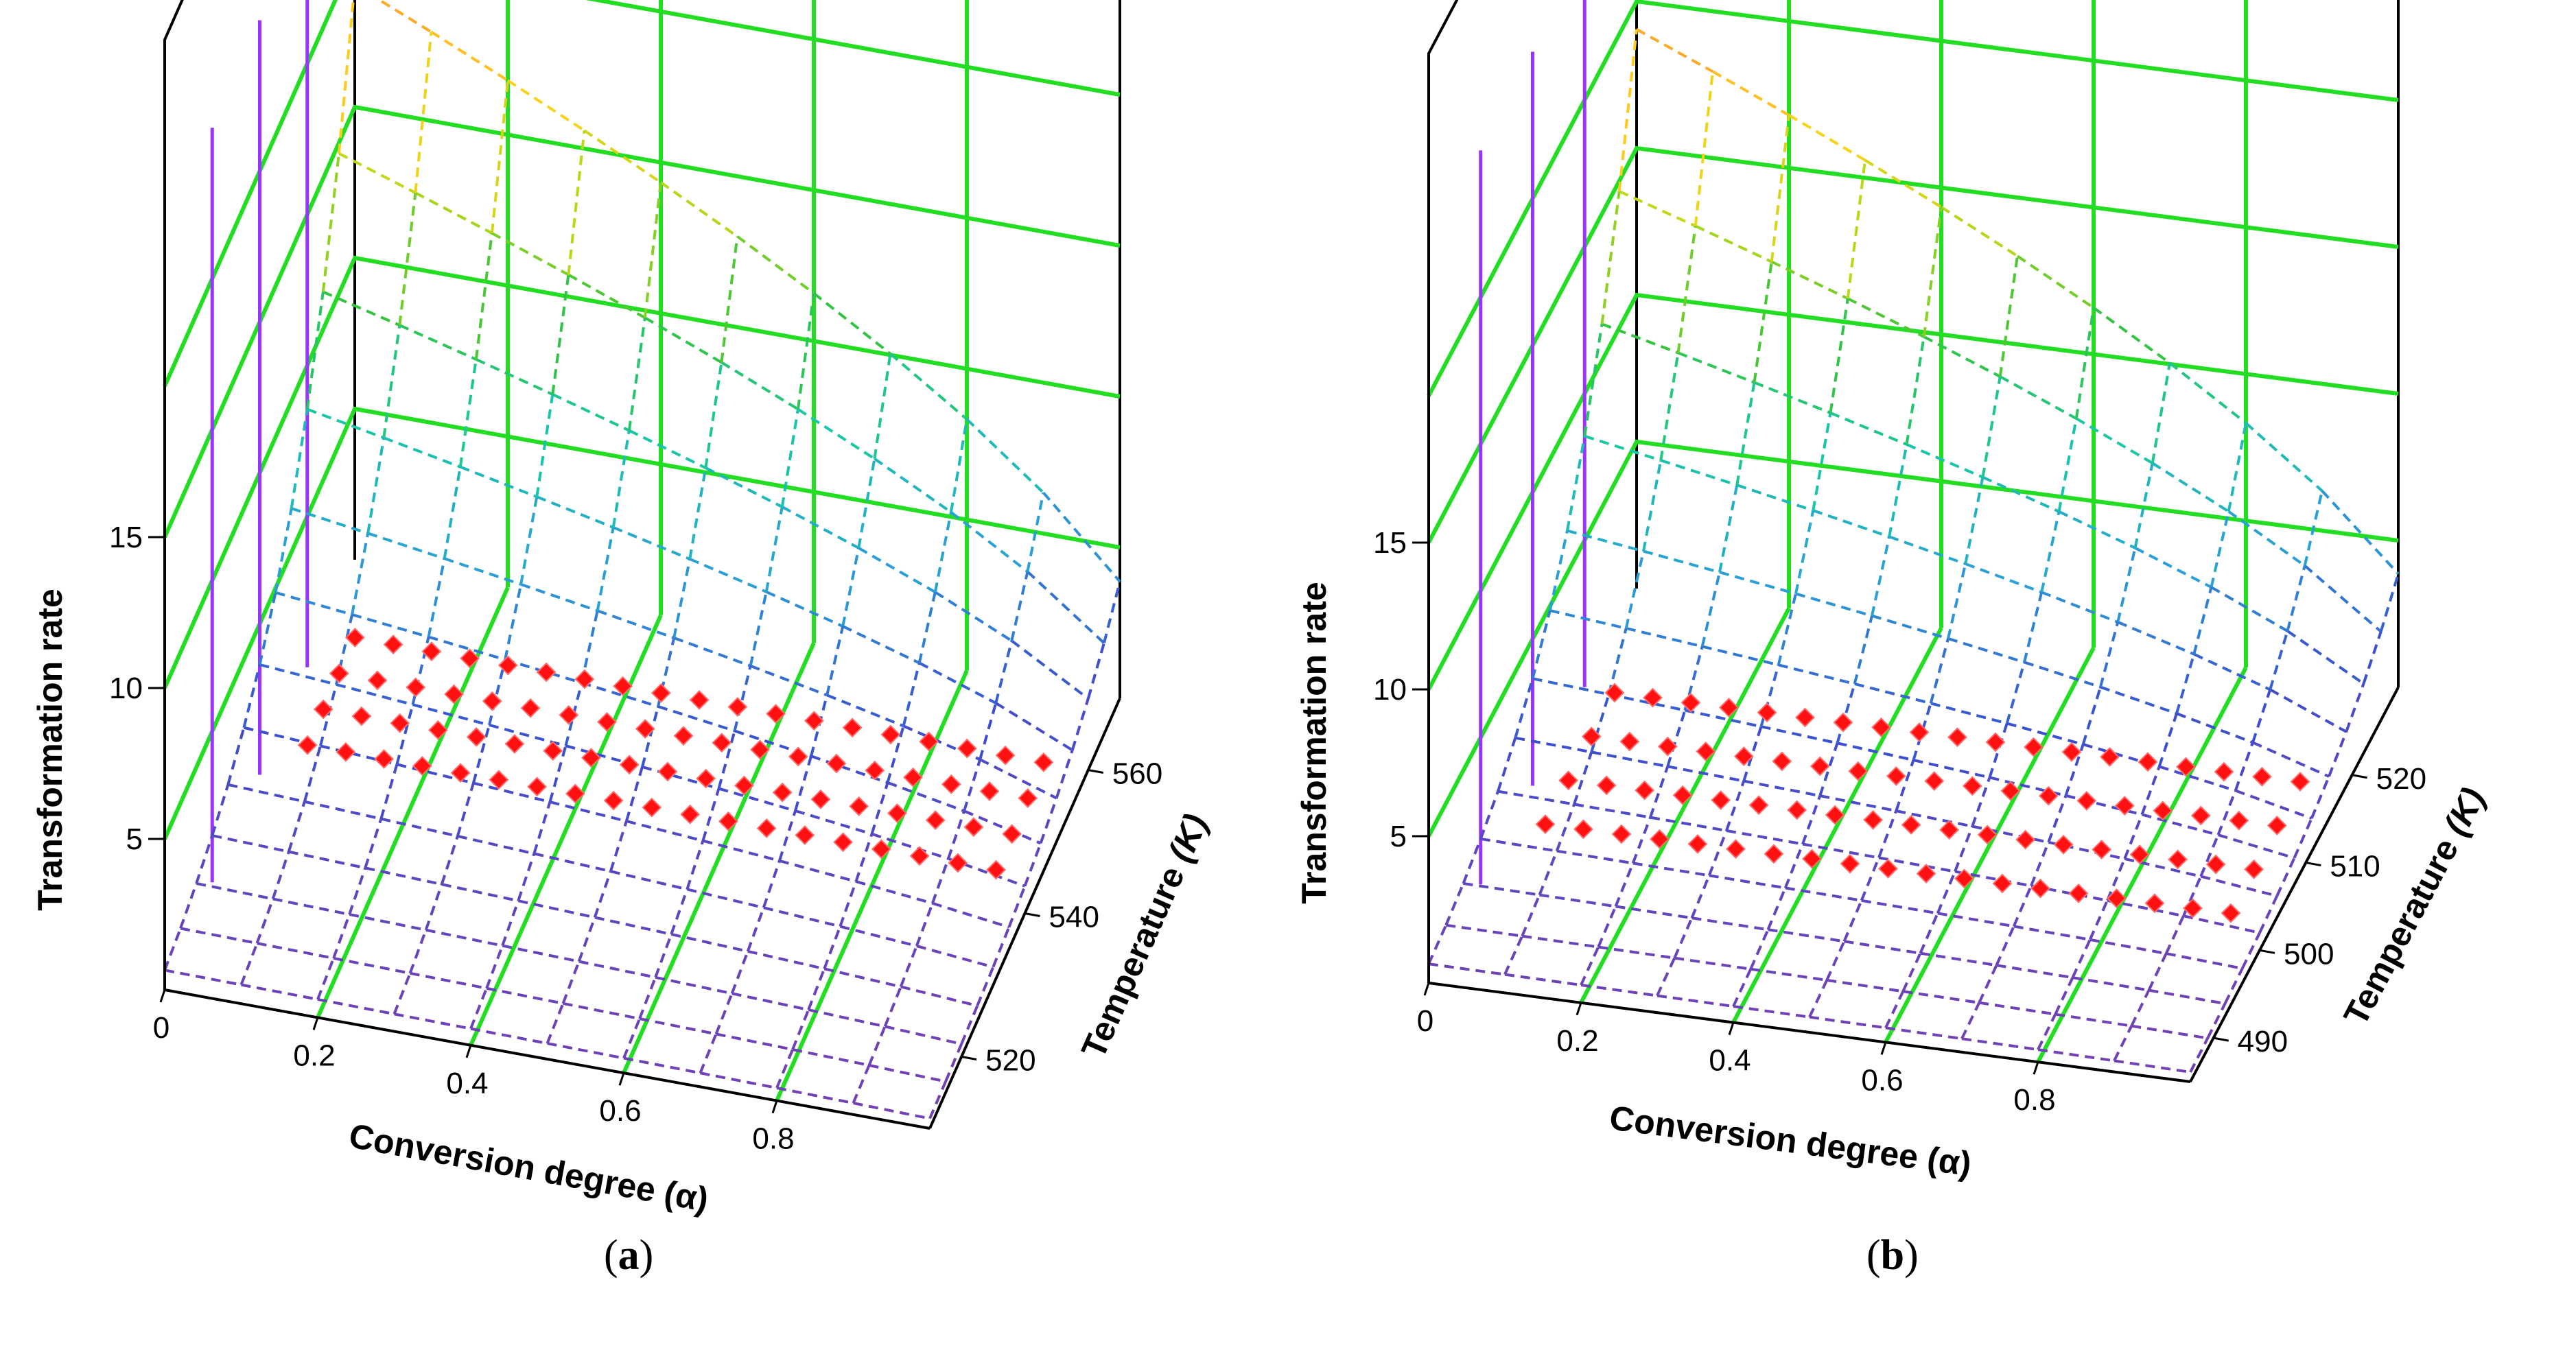  Describe the element at coordinates (1913, 491) in the screenshot. I see `wall-z-gridline` at that location.